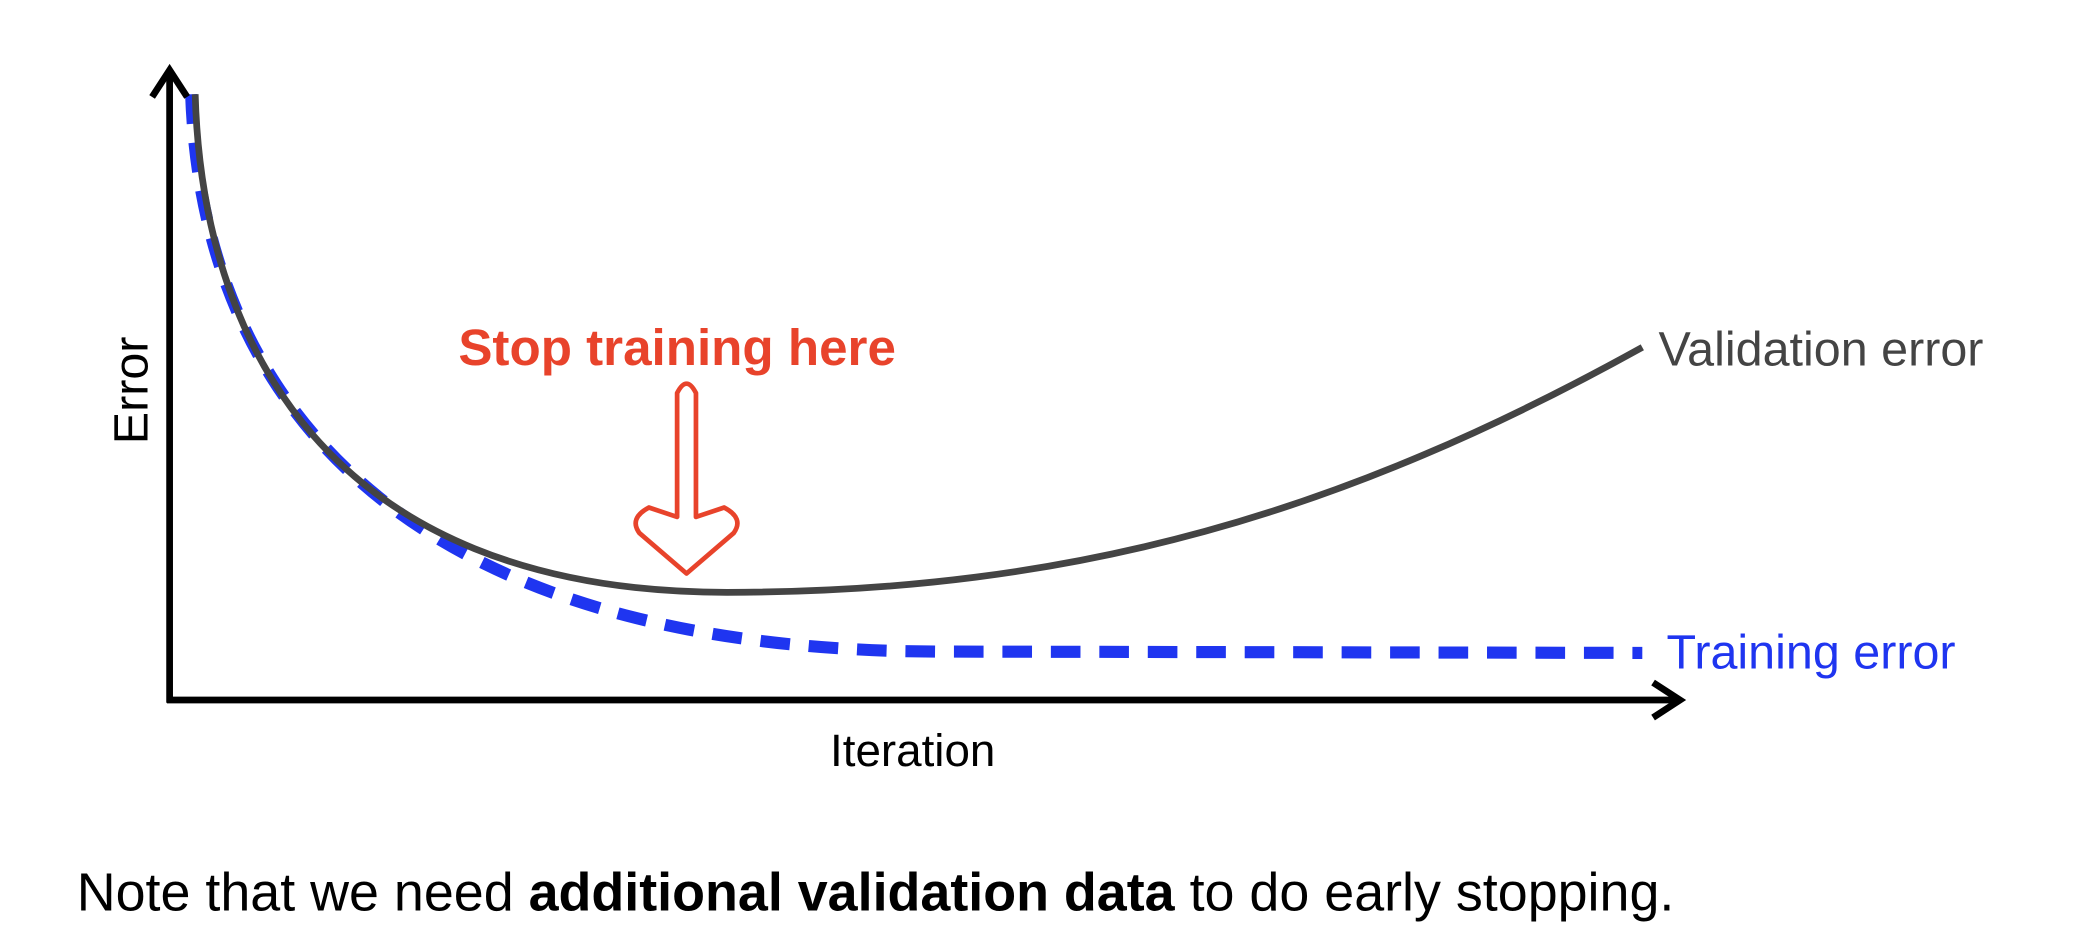 Image resolution: width=2100 pixels, height=948 pixels. Describe the element at coordinates (1820, 350) in the screenshot. I see `validation-label: Validation error` at that location.